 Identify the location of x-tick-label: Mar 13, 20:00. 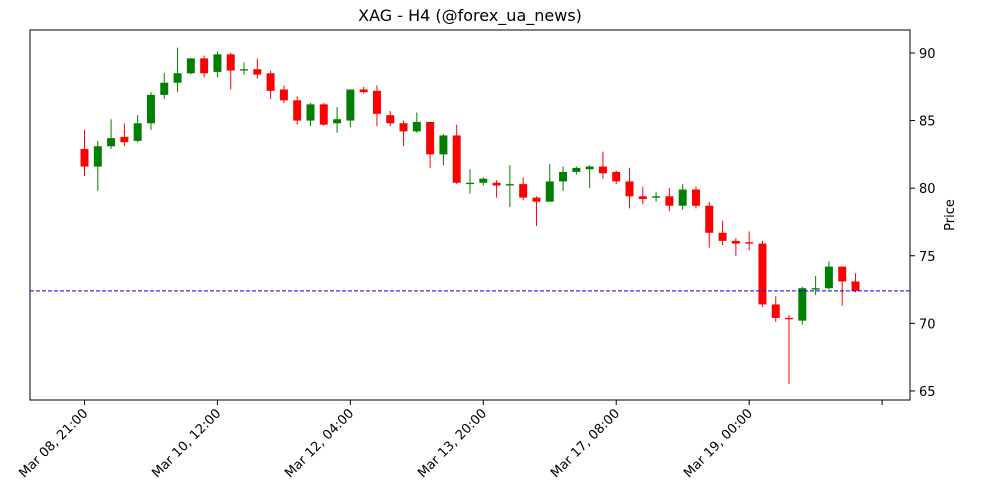
(452, 443).